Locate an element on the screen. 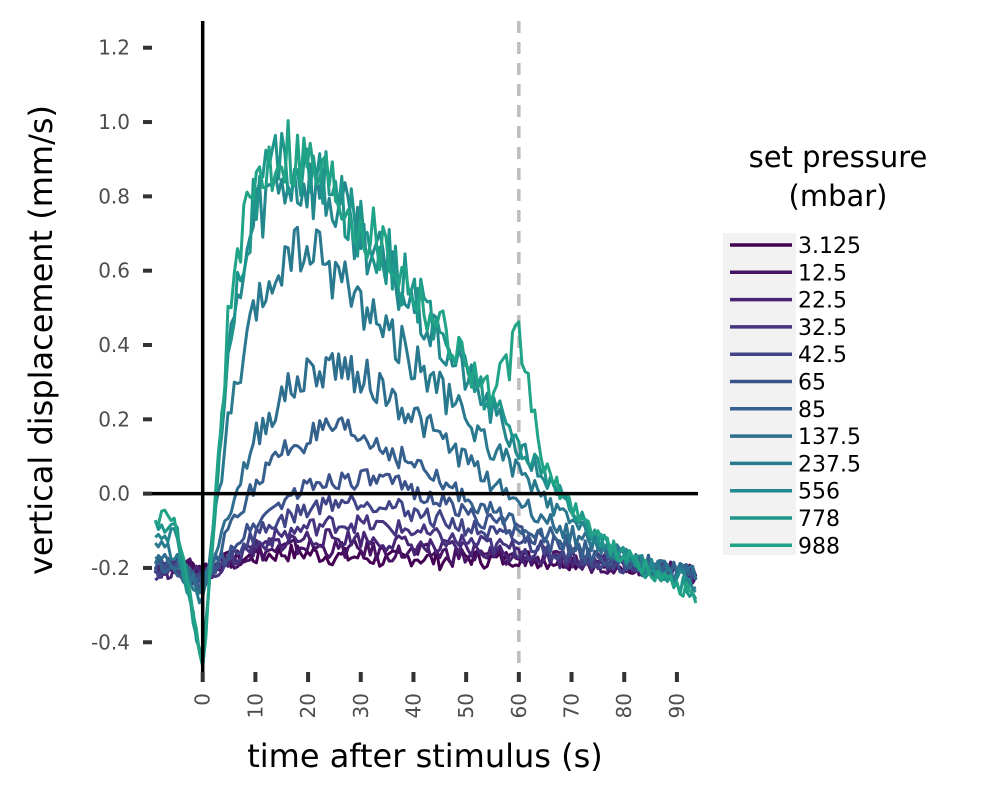 Image resolution: width=1000 pixels, height=800 pixels. y-tick-label: 1.0 is located at coordinates (114, 122).